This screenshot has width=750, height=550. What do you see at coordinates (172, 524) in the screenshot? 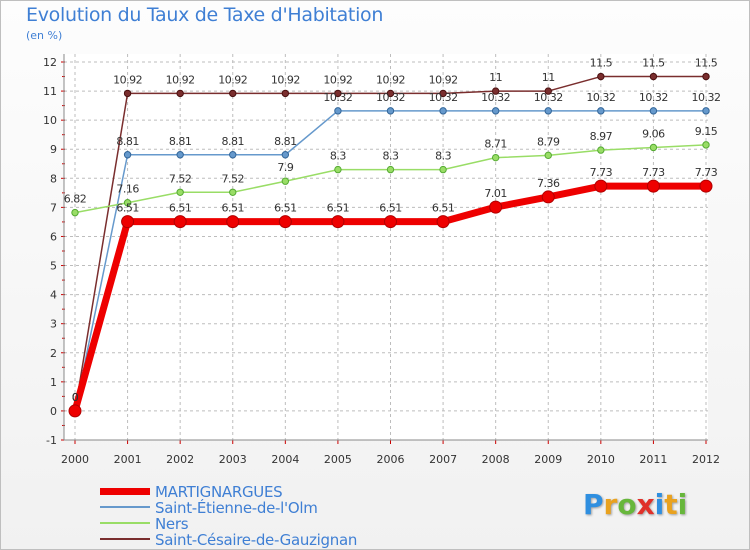
I see `legend-label: Ners` at bounding box center [172, 524].